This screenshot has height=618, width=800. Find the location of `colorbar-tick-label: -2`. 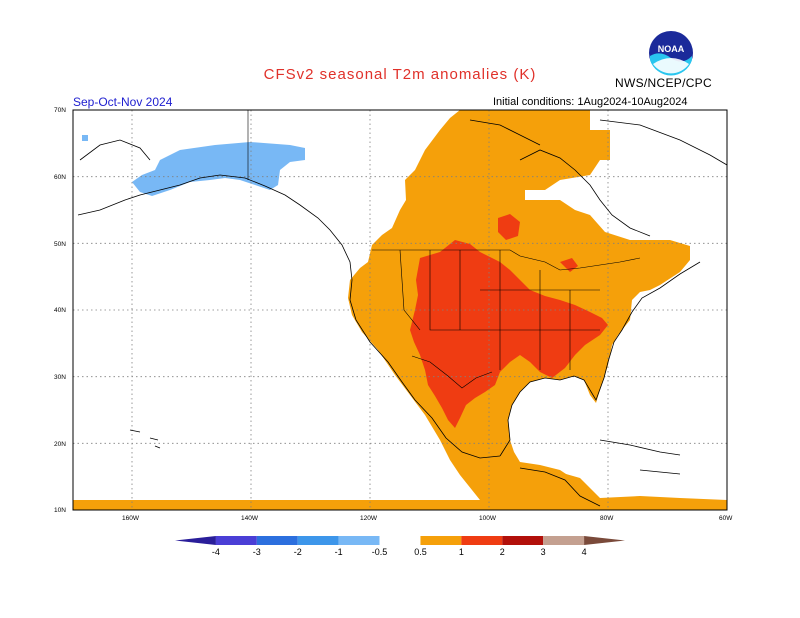

colorbar-tick-label: -2 is located at coordinates (298, 552).